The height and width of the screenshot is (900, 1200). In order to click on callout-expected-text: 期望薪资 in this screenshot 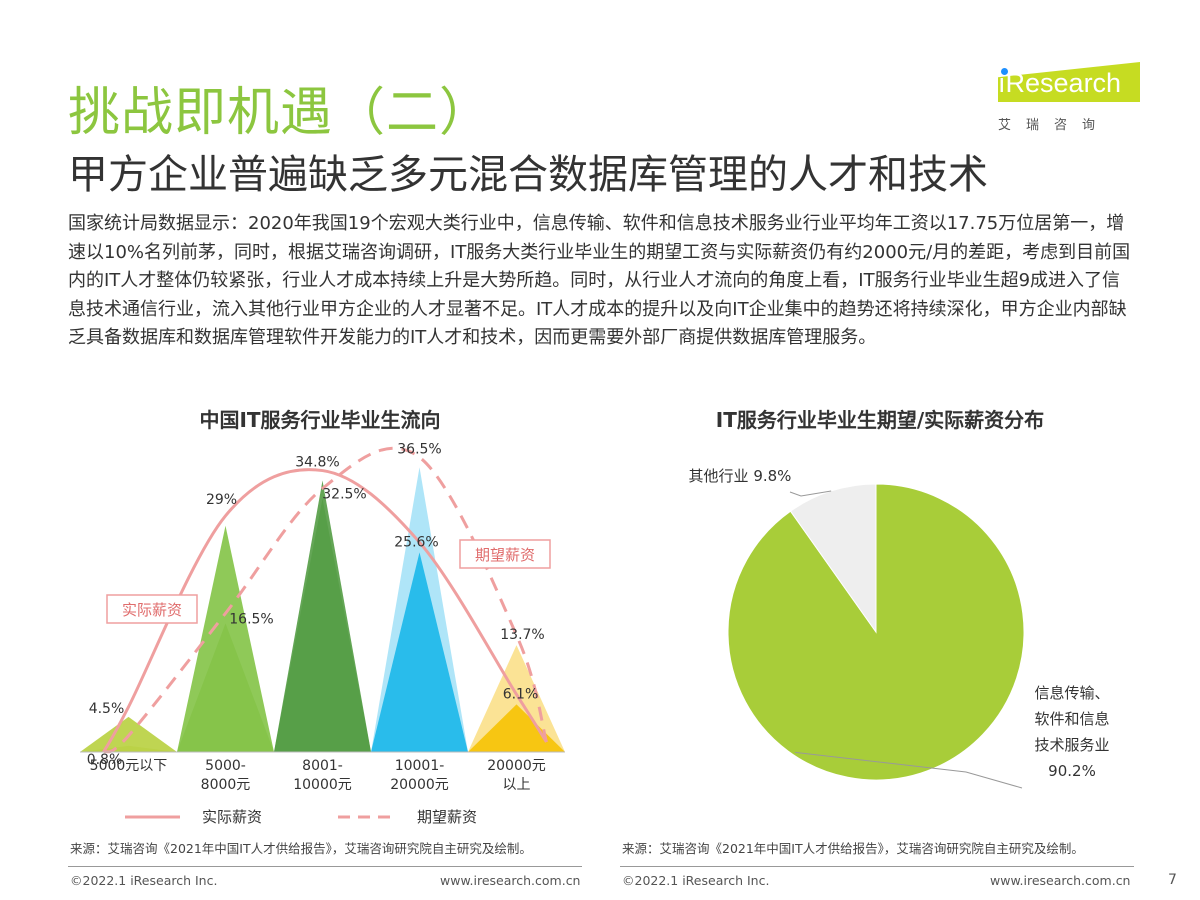, I will do `click(505, 555)`.